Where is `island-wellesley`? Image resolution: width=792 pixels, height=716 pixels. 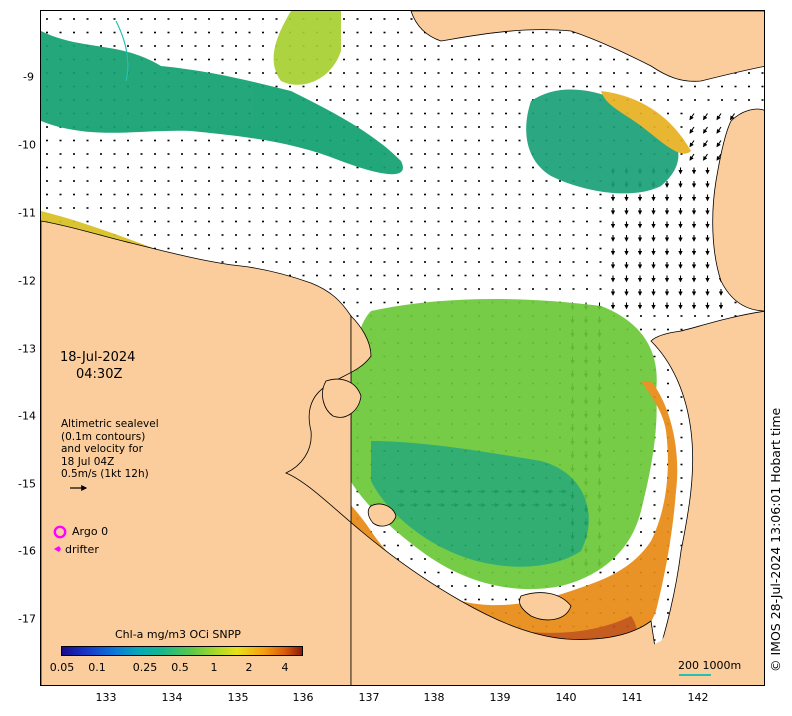
island-wellesley is located at coordinates (382, 515).